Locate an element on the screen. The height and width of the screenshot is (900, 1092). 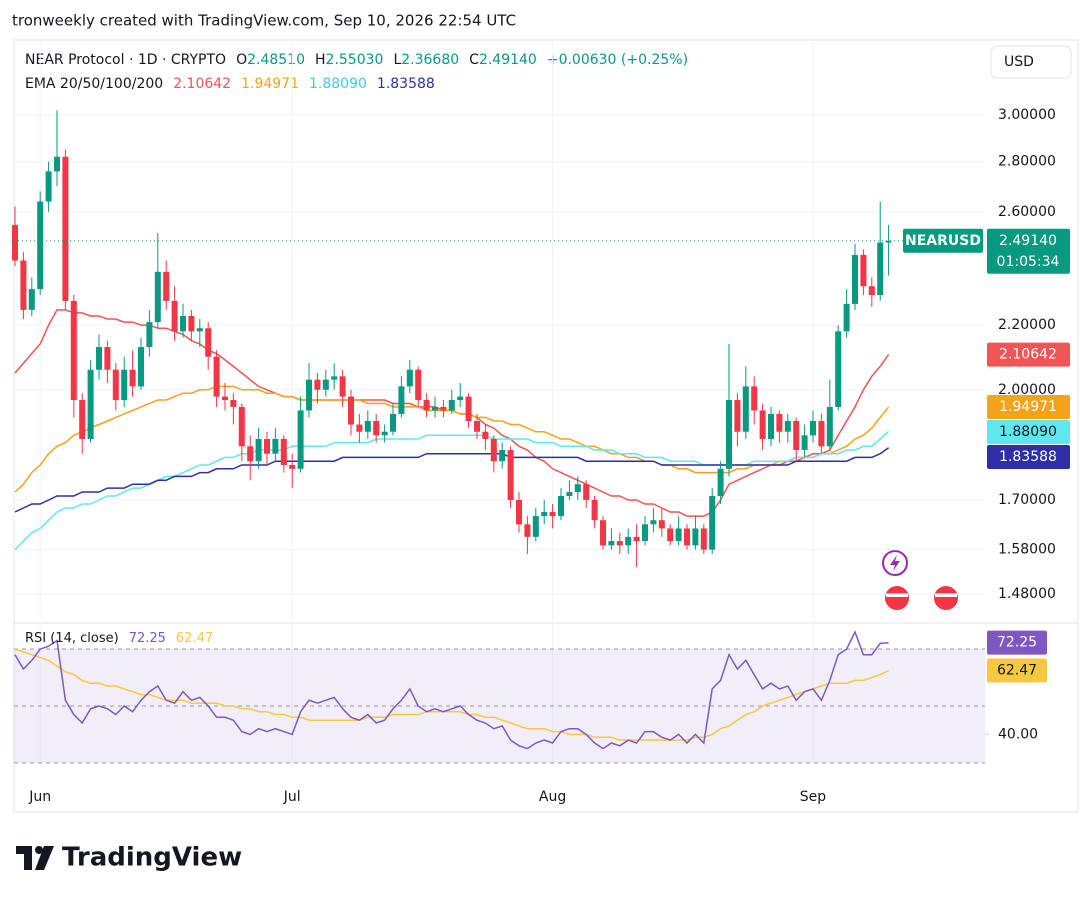
ohlc-key: L is located at coordinates (397, 60).